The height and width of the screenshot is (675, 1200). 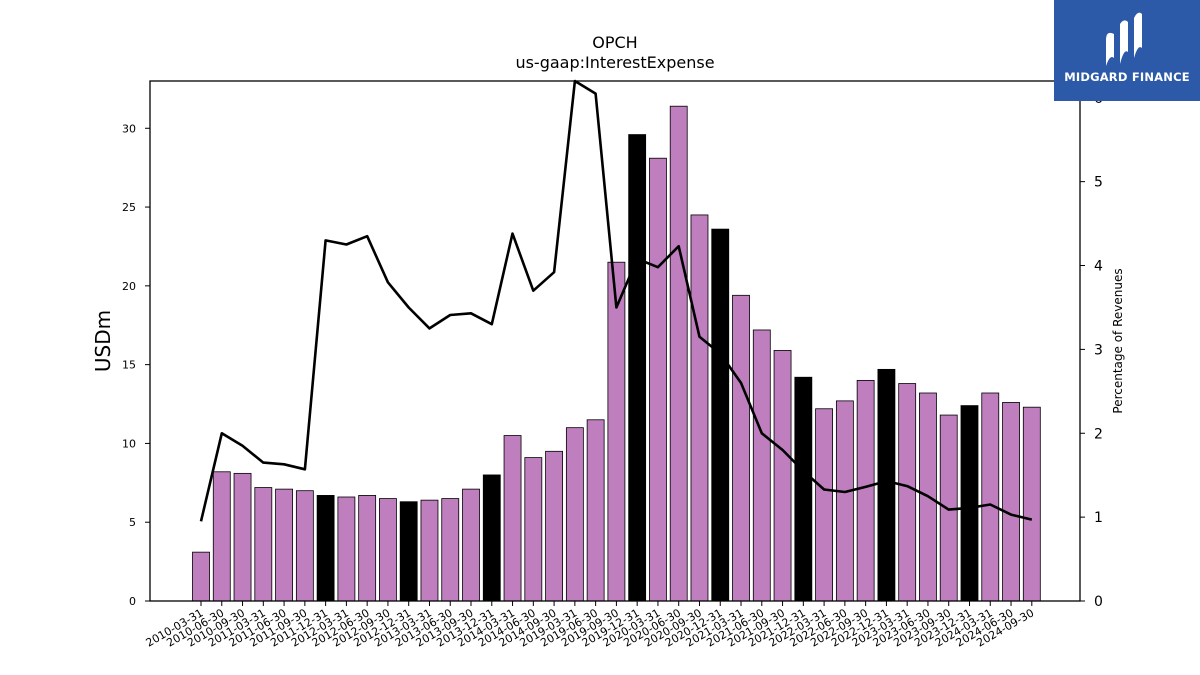 What do you see at coordinates (1091, 350) in the screenshot?
I see `y2-axis-ticks: 0123456` at bounding box center [1091, 350].